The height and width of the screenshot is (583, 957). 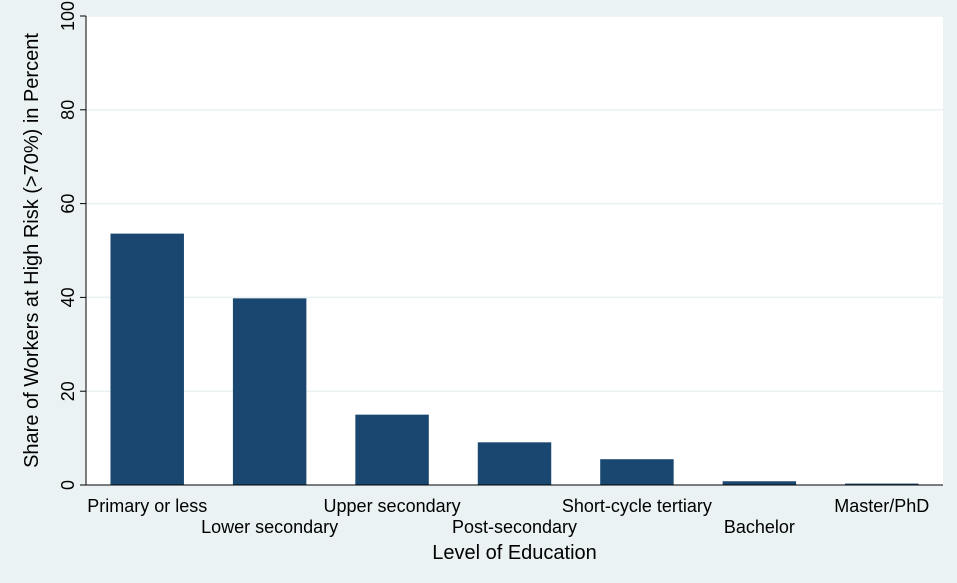 I want to click on y-tick-label: 20, so click(x=68, y=391).